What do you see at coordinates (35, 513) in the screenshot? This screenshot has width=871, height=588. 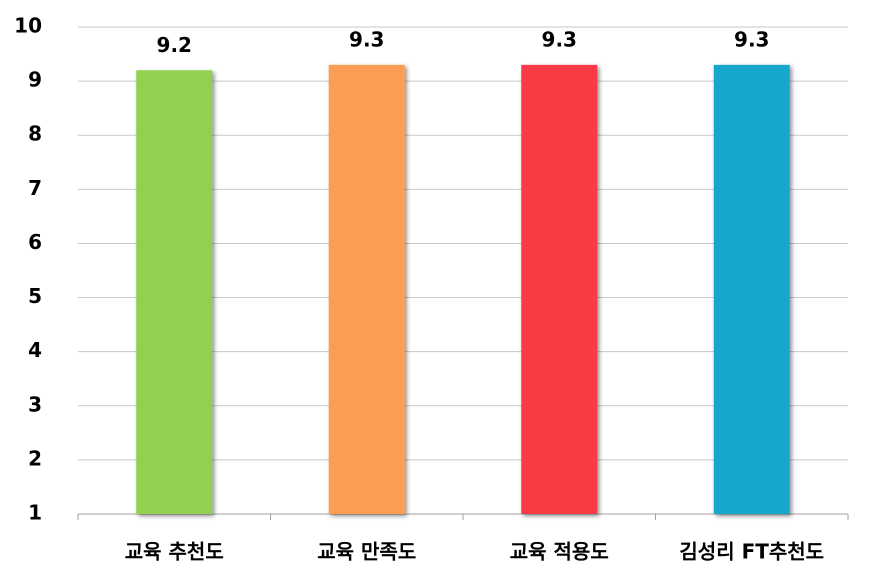 I see `y-tick-label: 1` at bounding box center [35, 513].